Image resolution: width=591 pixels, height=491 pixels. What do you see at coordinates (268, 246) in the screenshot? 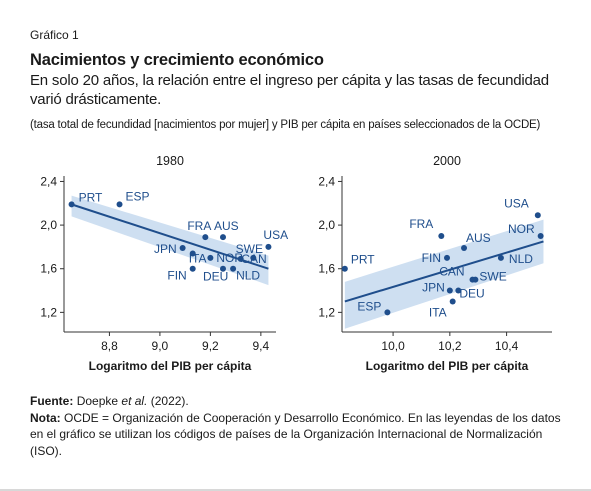
I see `data-point-0-usa` at bounding box center [268, 246].